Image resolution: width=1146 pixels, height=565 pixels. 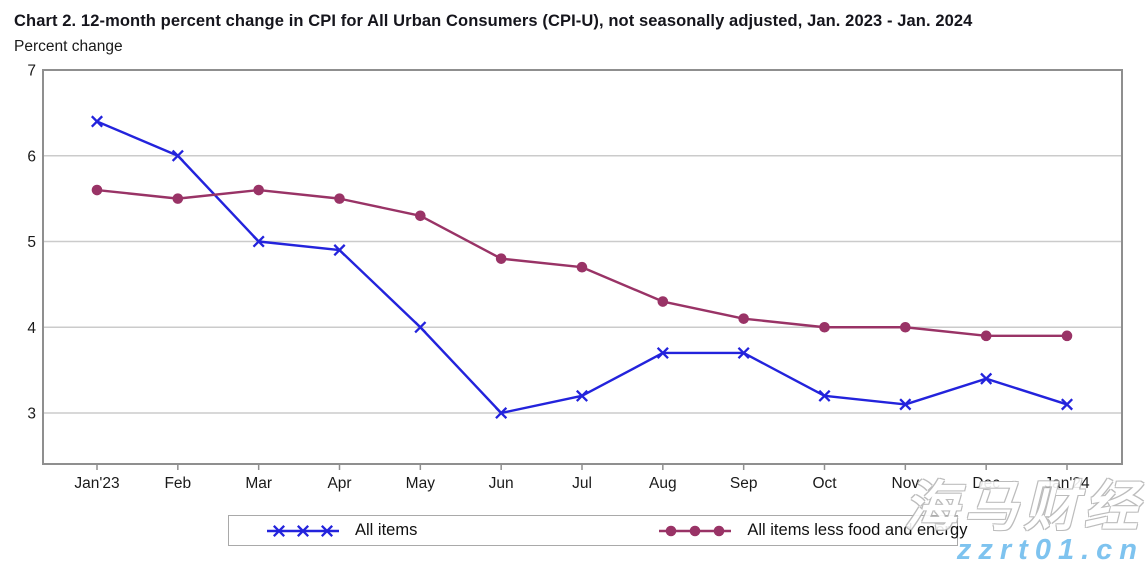 What do you see at coordinates (1067, 483) in the screenshot?
I see `svg-text: Jan'24` at bounding box center [1067, 483].